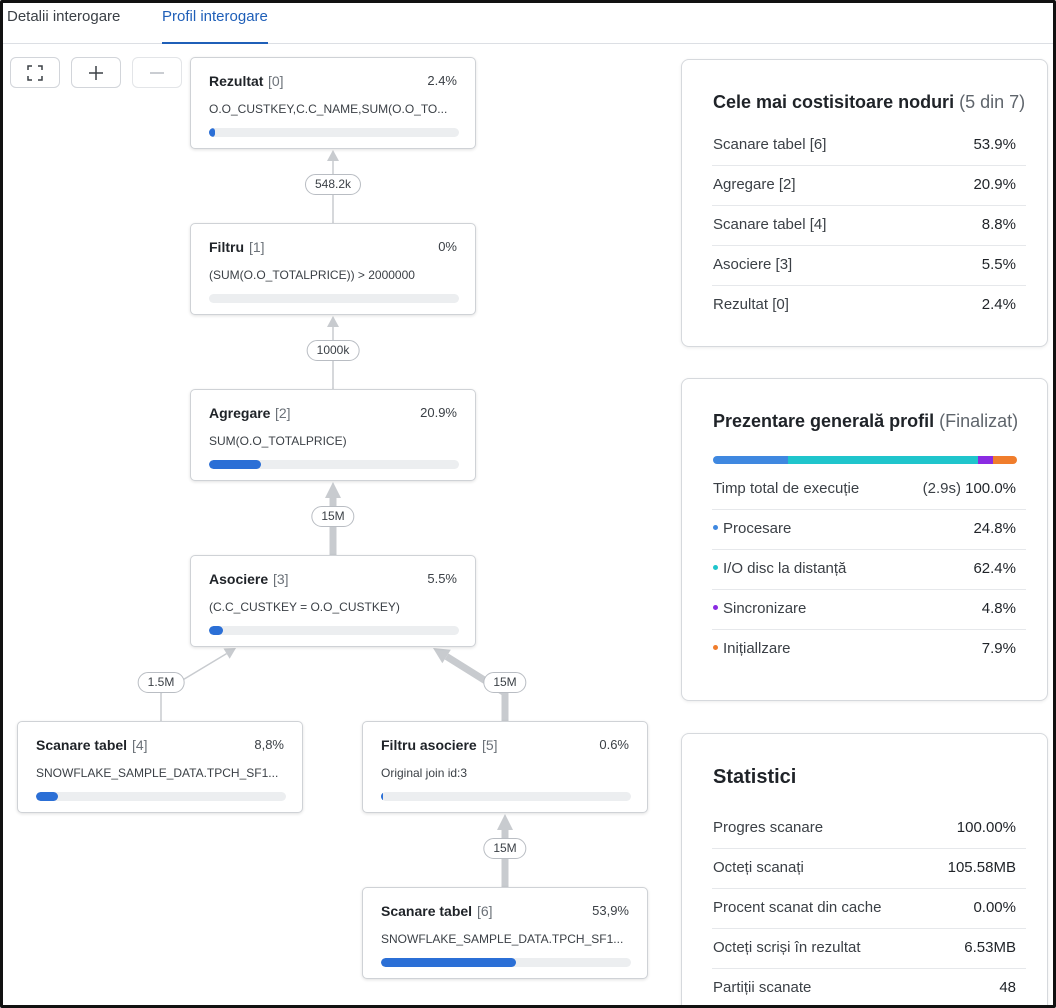 This screenshot has width=1056, height=1008. I want to click on row-label-text: Agregare [2], so click(754, 184).